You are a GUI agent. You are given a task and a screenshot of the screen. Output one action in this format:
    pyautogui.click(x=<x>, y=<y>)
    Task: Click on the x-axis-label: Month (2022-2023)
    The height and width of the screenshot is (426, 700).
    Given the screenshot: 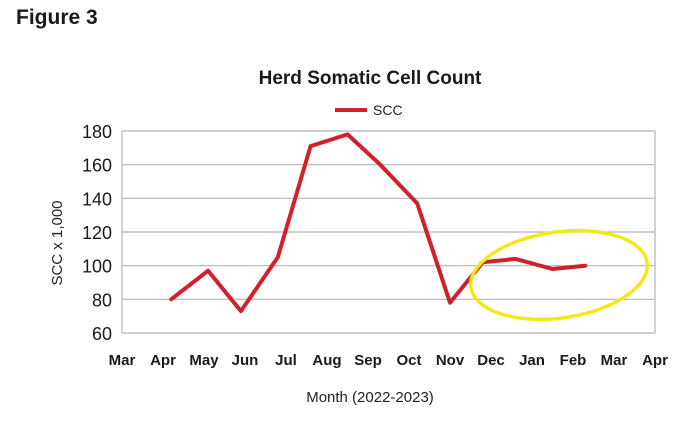 What is the action you would take?
    pyautogui.click(x=370, y=397)
    